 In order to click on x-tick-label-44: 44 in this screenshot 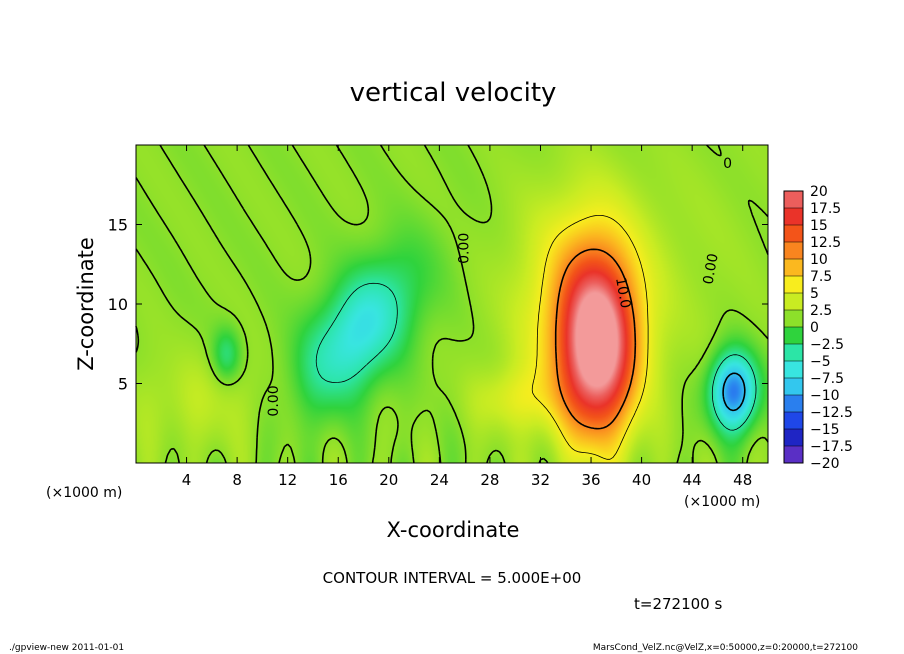, I will do `click(692, 480)`.